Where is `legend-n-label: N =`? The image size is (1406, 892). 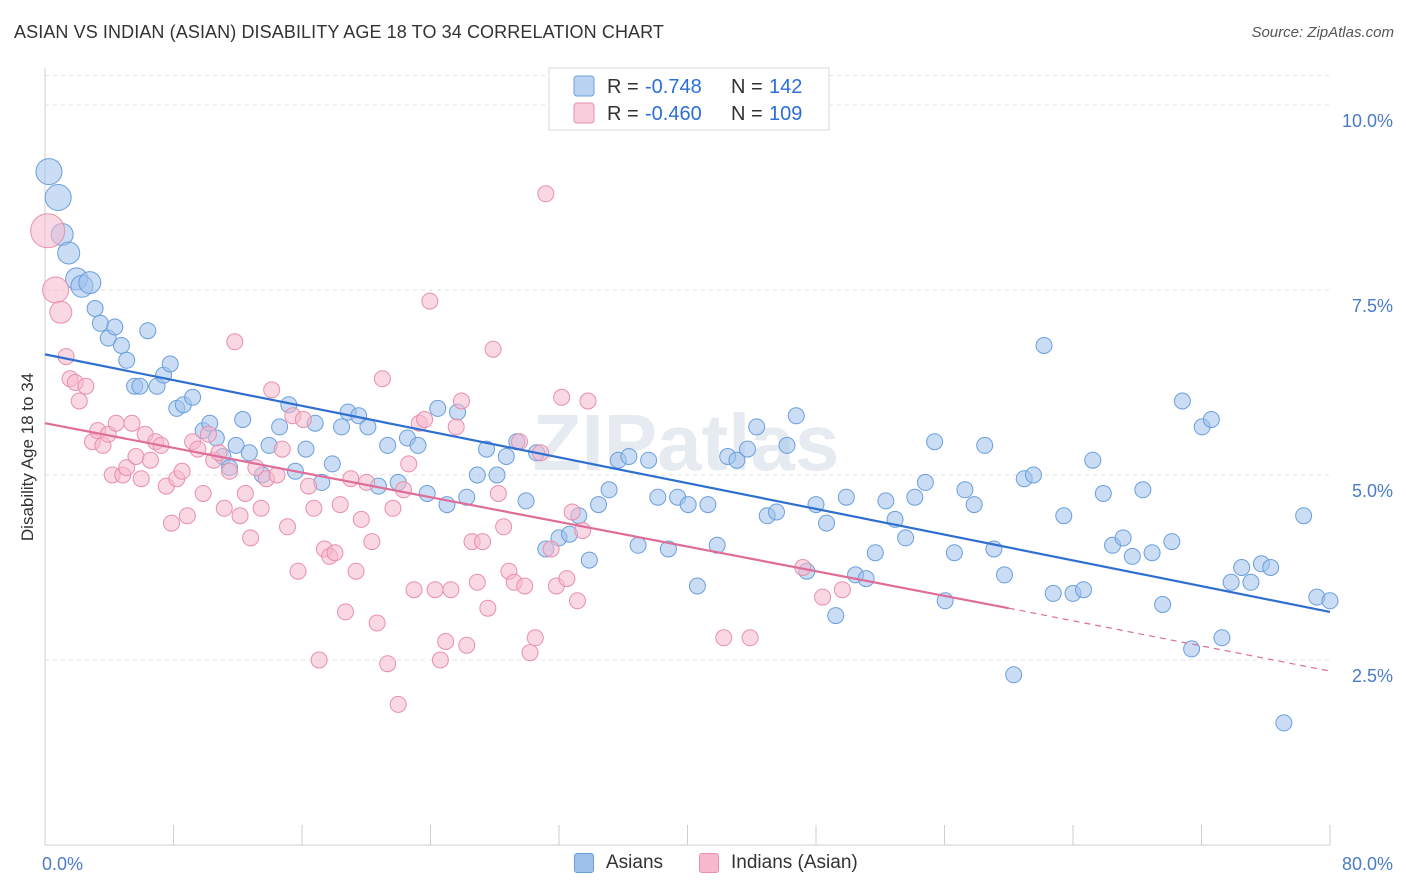 legend-n-label: N = is located at coordinates (747, 87).